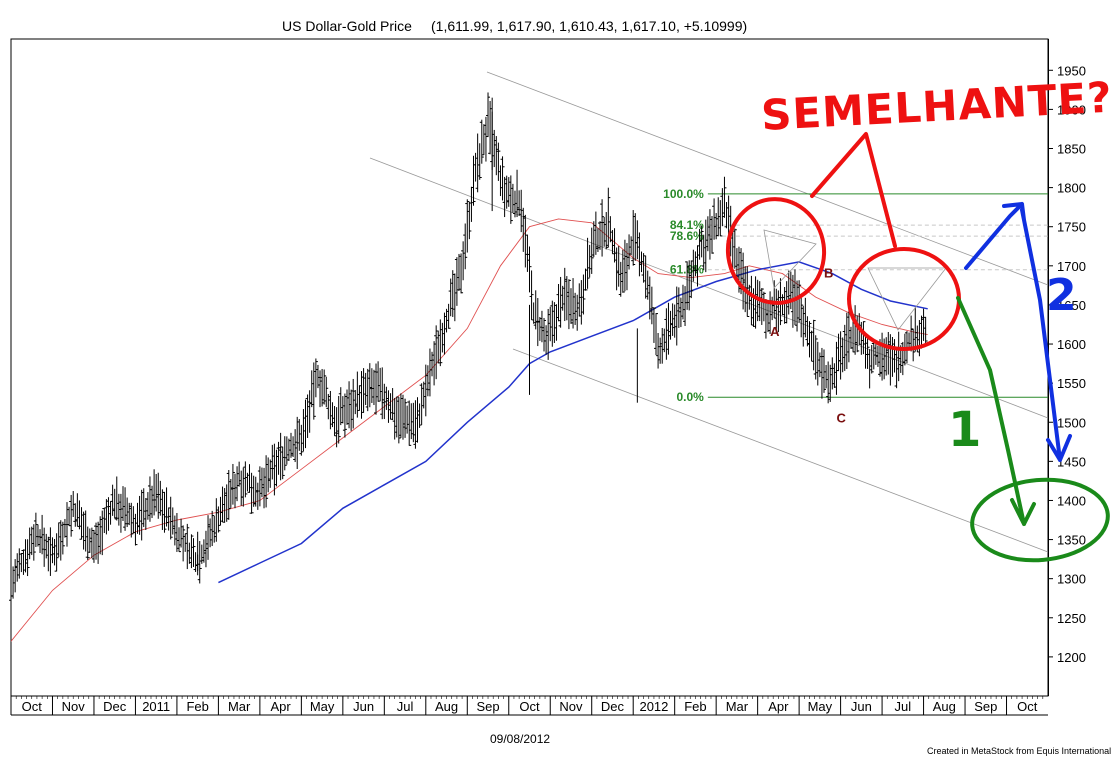 This screenshot has width=1114, height=769. What do you see at coordinates (683, 194) in the screenshot?
I see `fib-level-label: 100.0%` at bounding box center [683, 194].